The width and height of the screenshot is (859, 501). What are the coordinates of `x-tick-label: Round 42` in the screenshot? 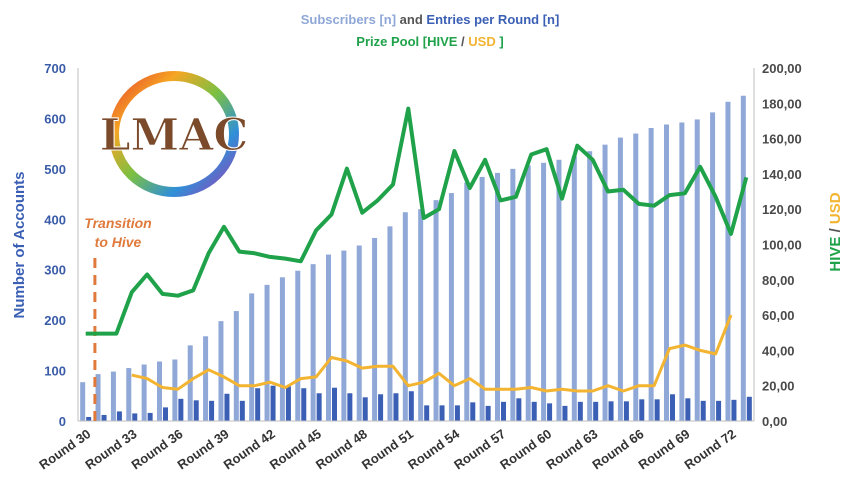 It's located at (249, 449).